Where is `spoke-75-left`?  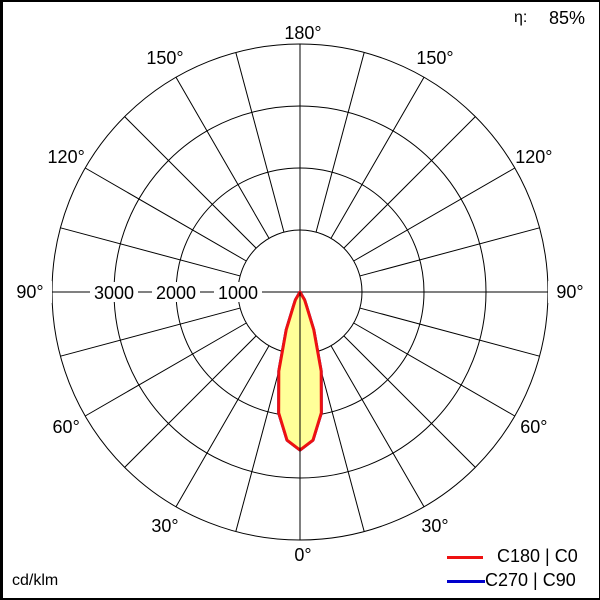
spoke-75-left is located at coordinates (150, 332).